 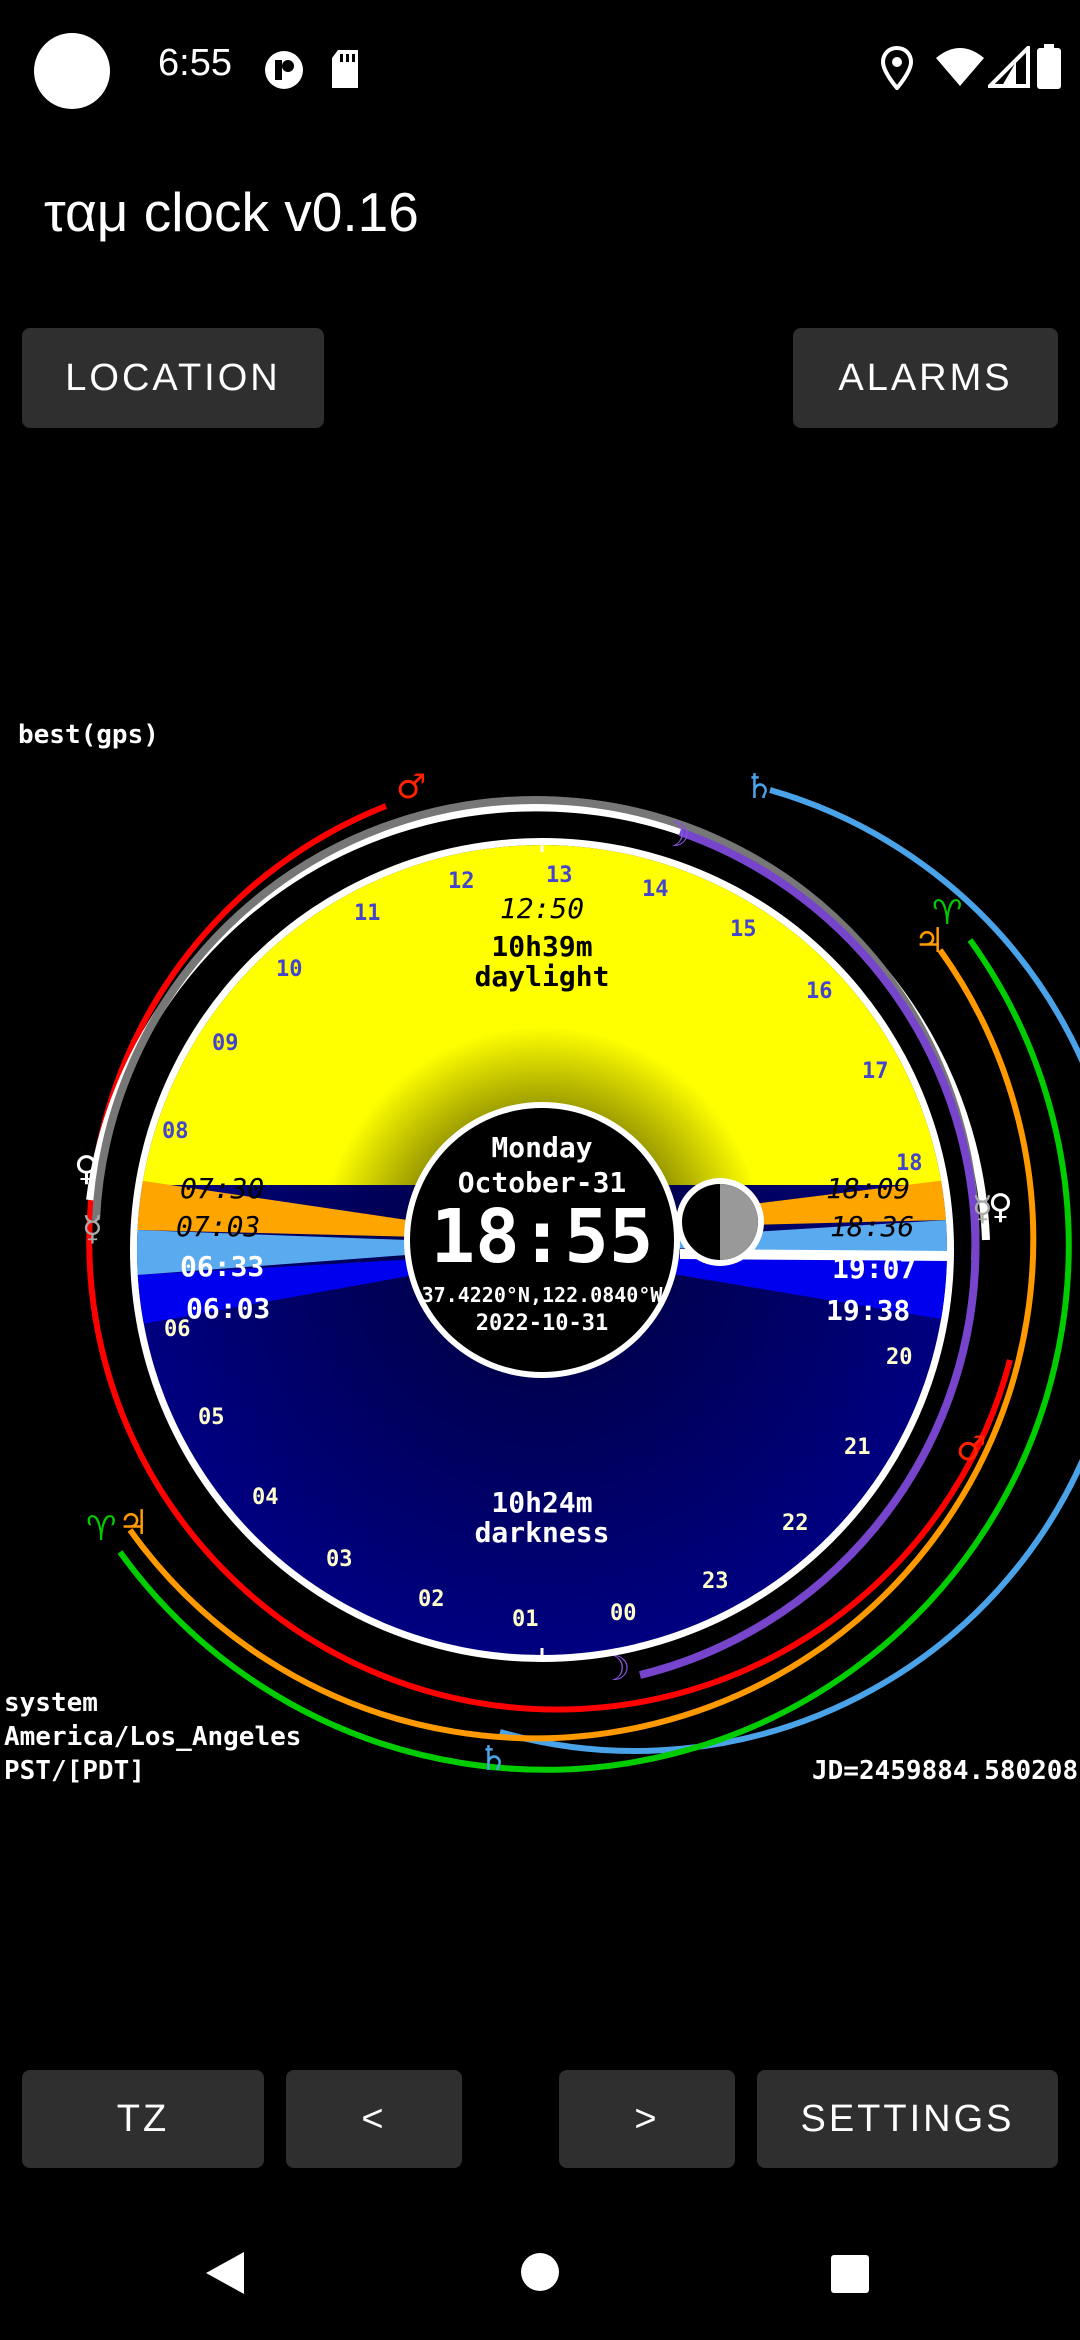 What do you see at coordinates (819, 991) in the screenshot?
I see `svg-text: 16` at bounding box center [819, 991].